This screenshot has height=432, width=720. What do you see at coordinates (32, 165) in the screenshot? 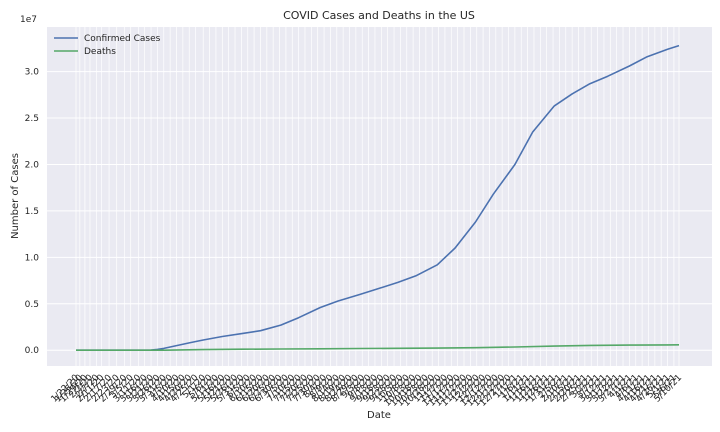
I see `y-tick-label: 2.0` at bounding box center [32, 165].